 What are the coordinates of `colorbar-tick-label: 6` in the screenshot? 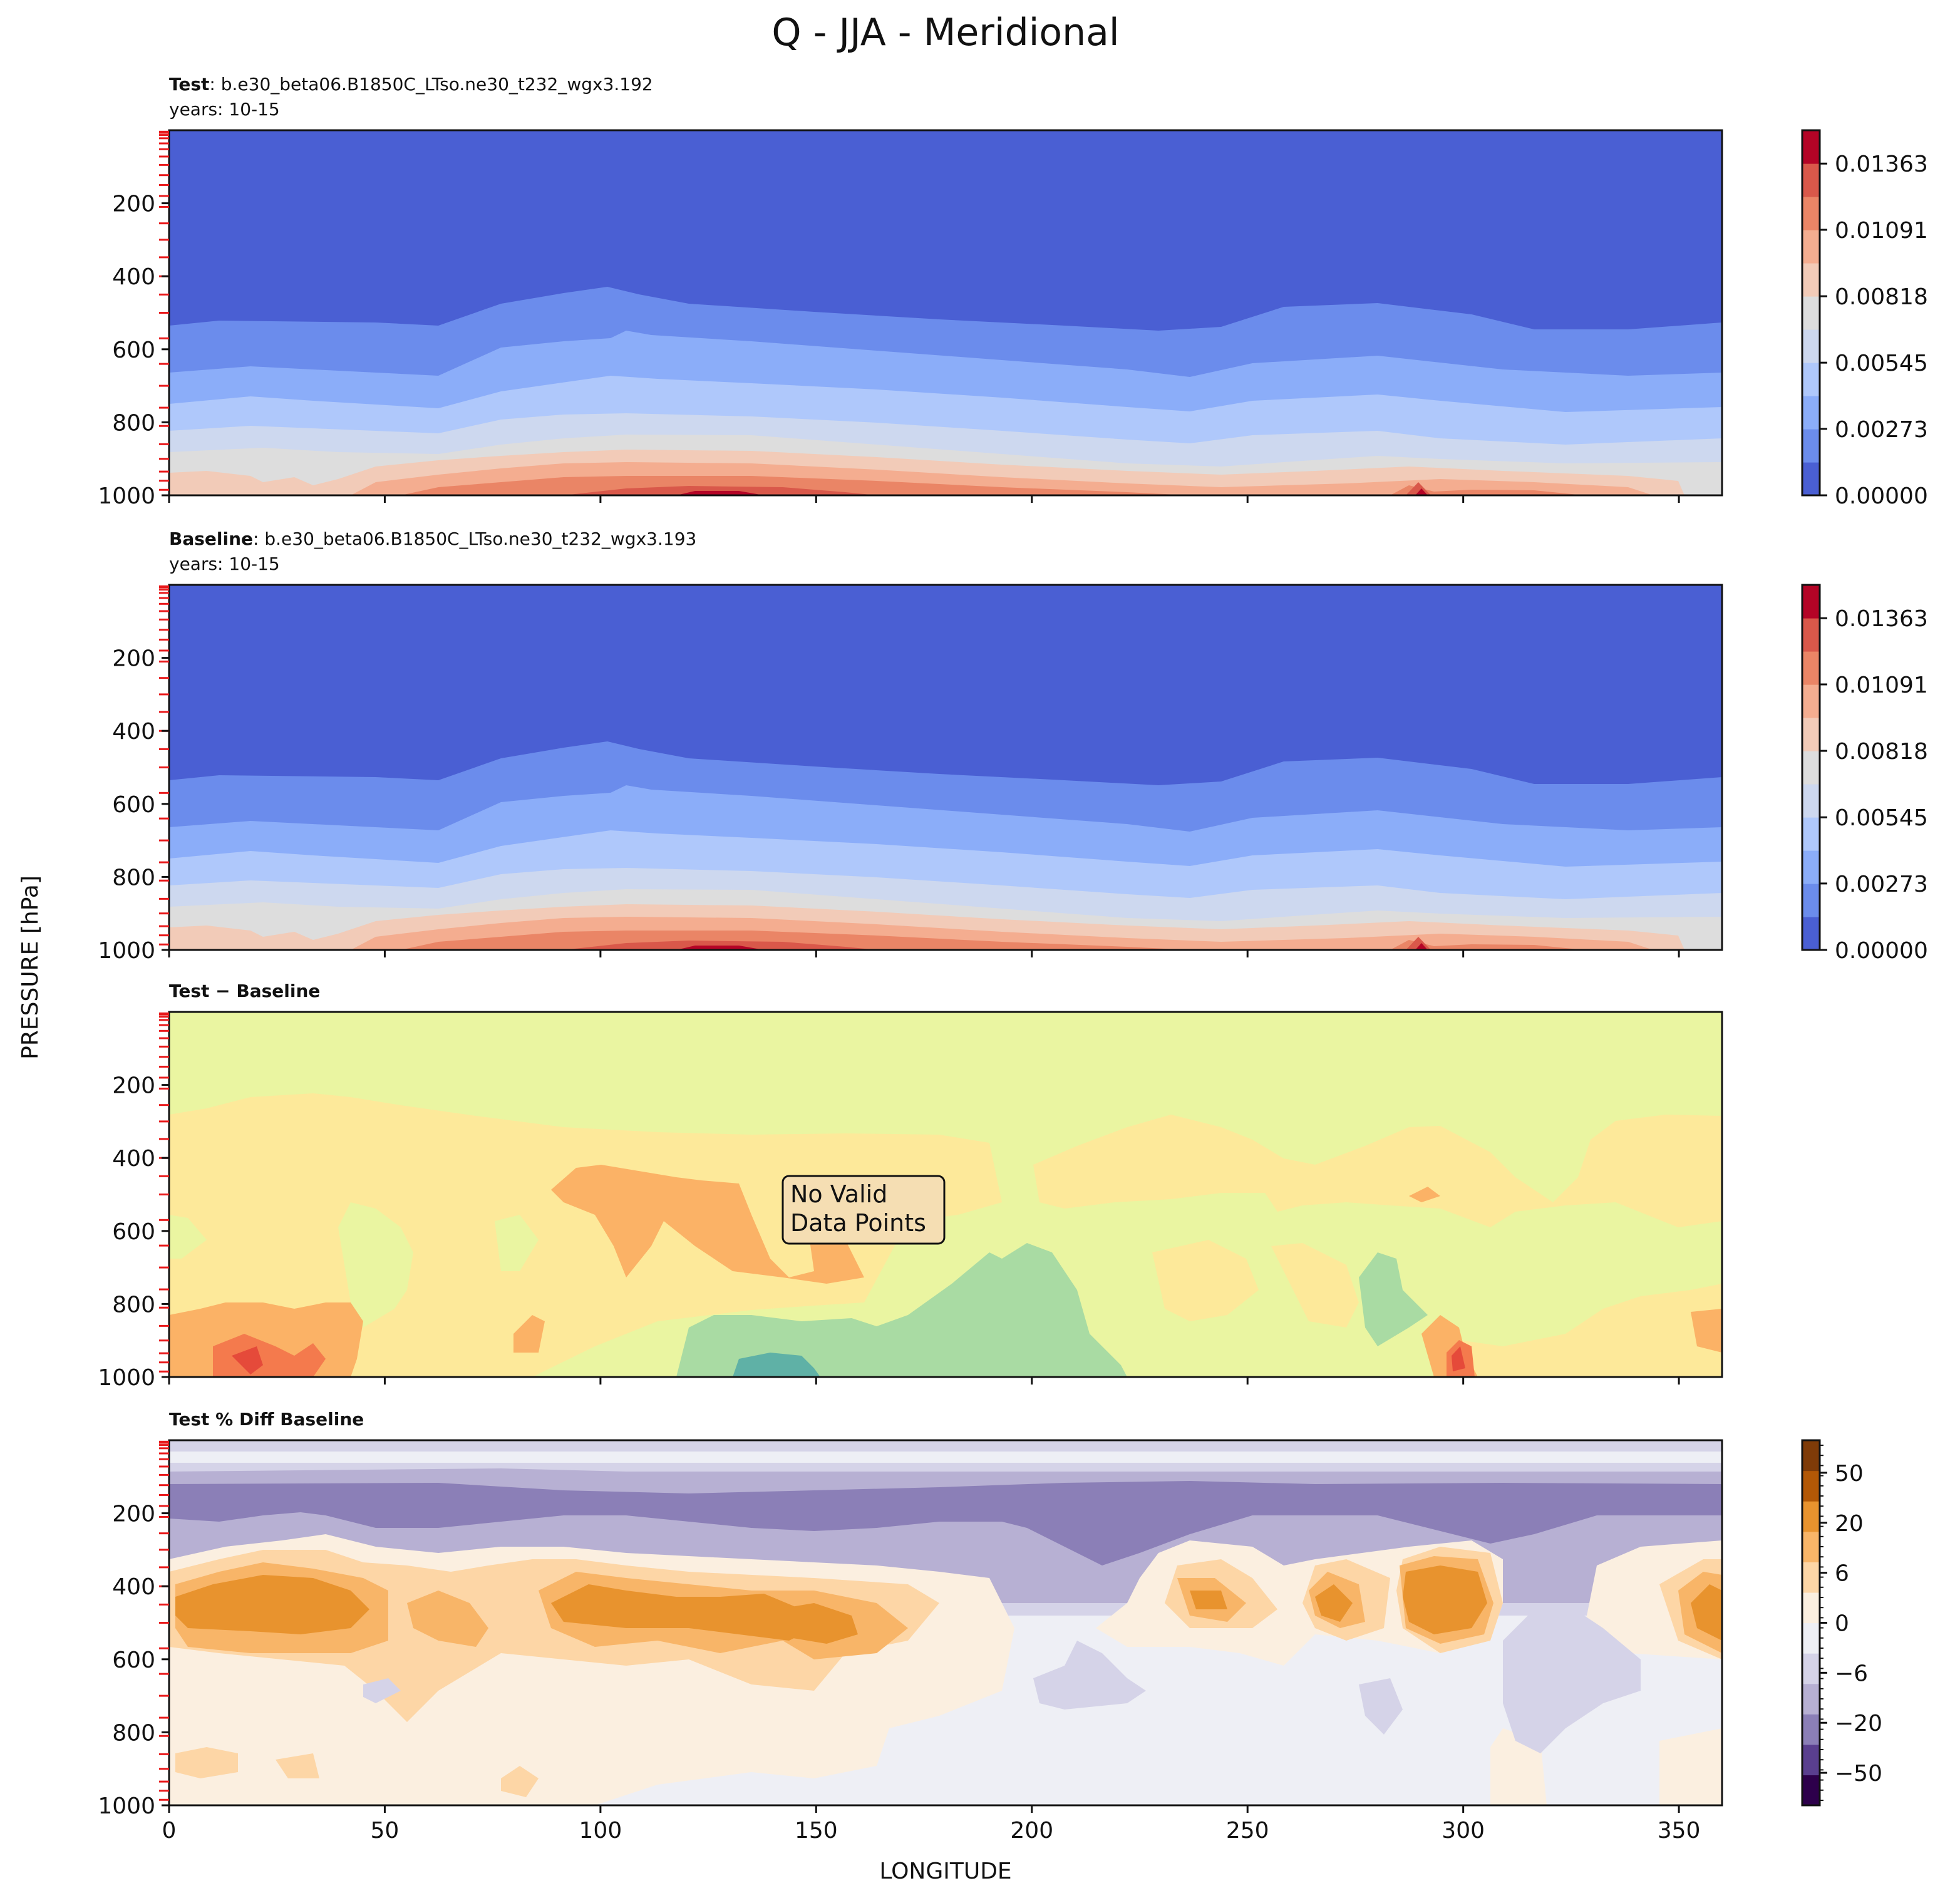 It's located at (1842, 1574).